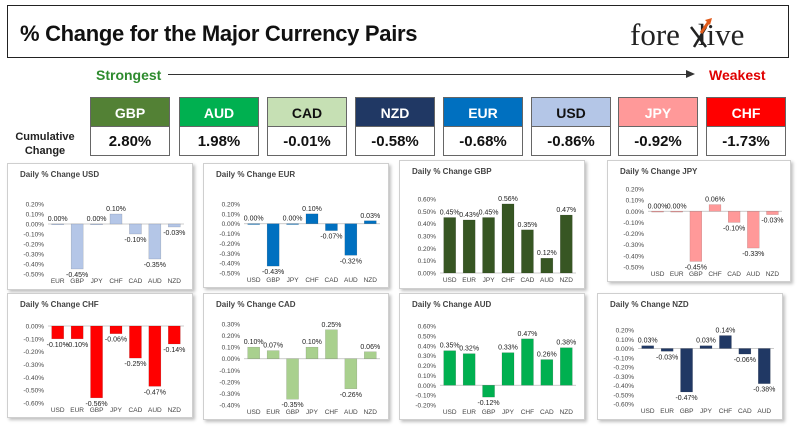 The width and height of the screenshot is (799, 435). I want to click on y-tick-label: -0.50%, so click(33, 275).